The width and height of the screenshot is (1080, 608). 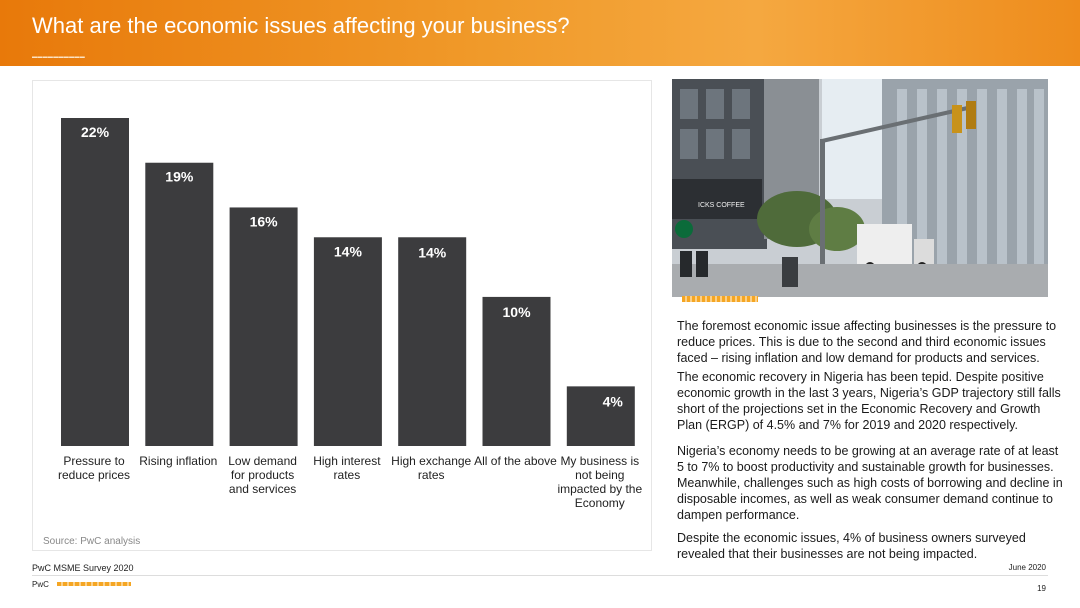 I want to click on street-photo: ICKS COFFEE, so click(x=860, y=188).